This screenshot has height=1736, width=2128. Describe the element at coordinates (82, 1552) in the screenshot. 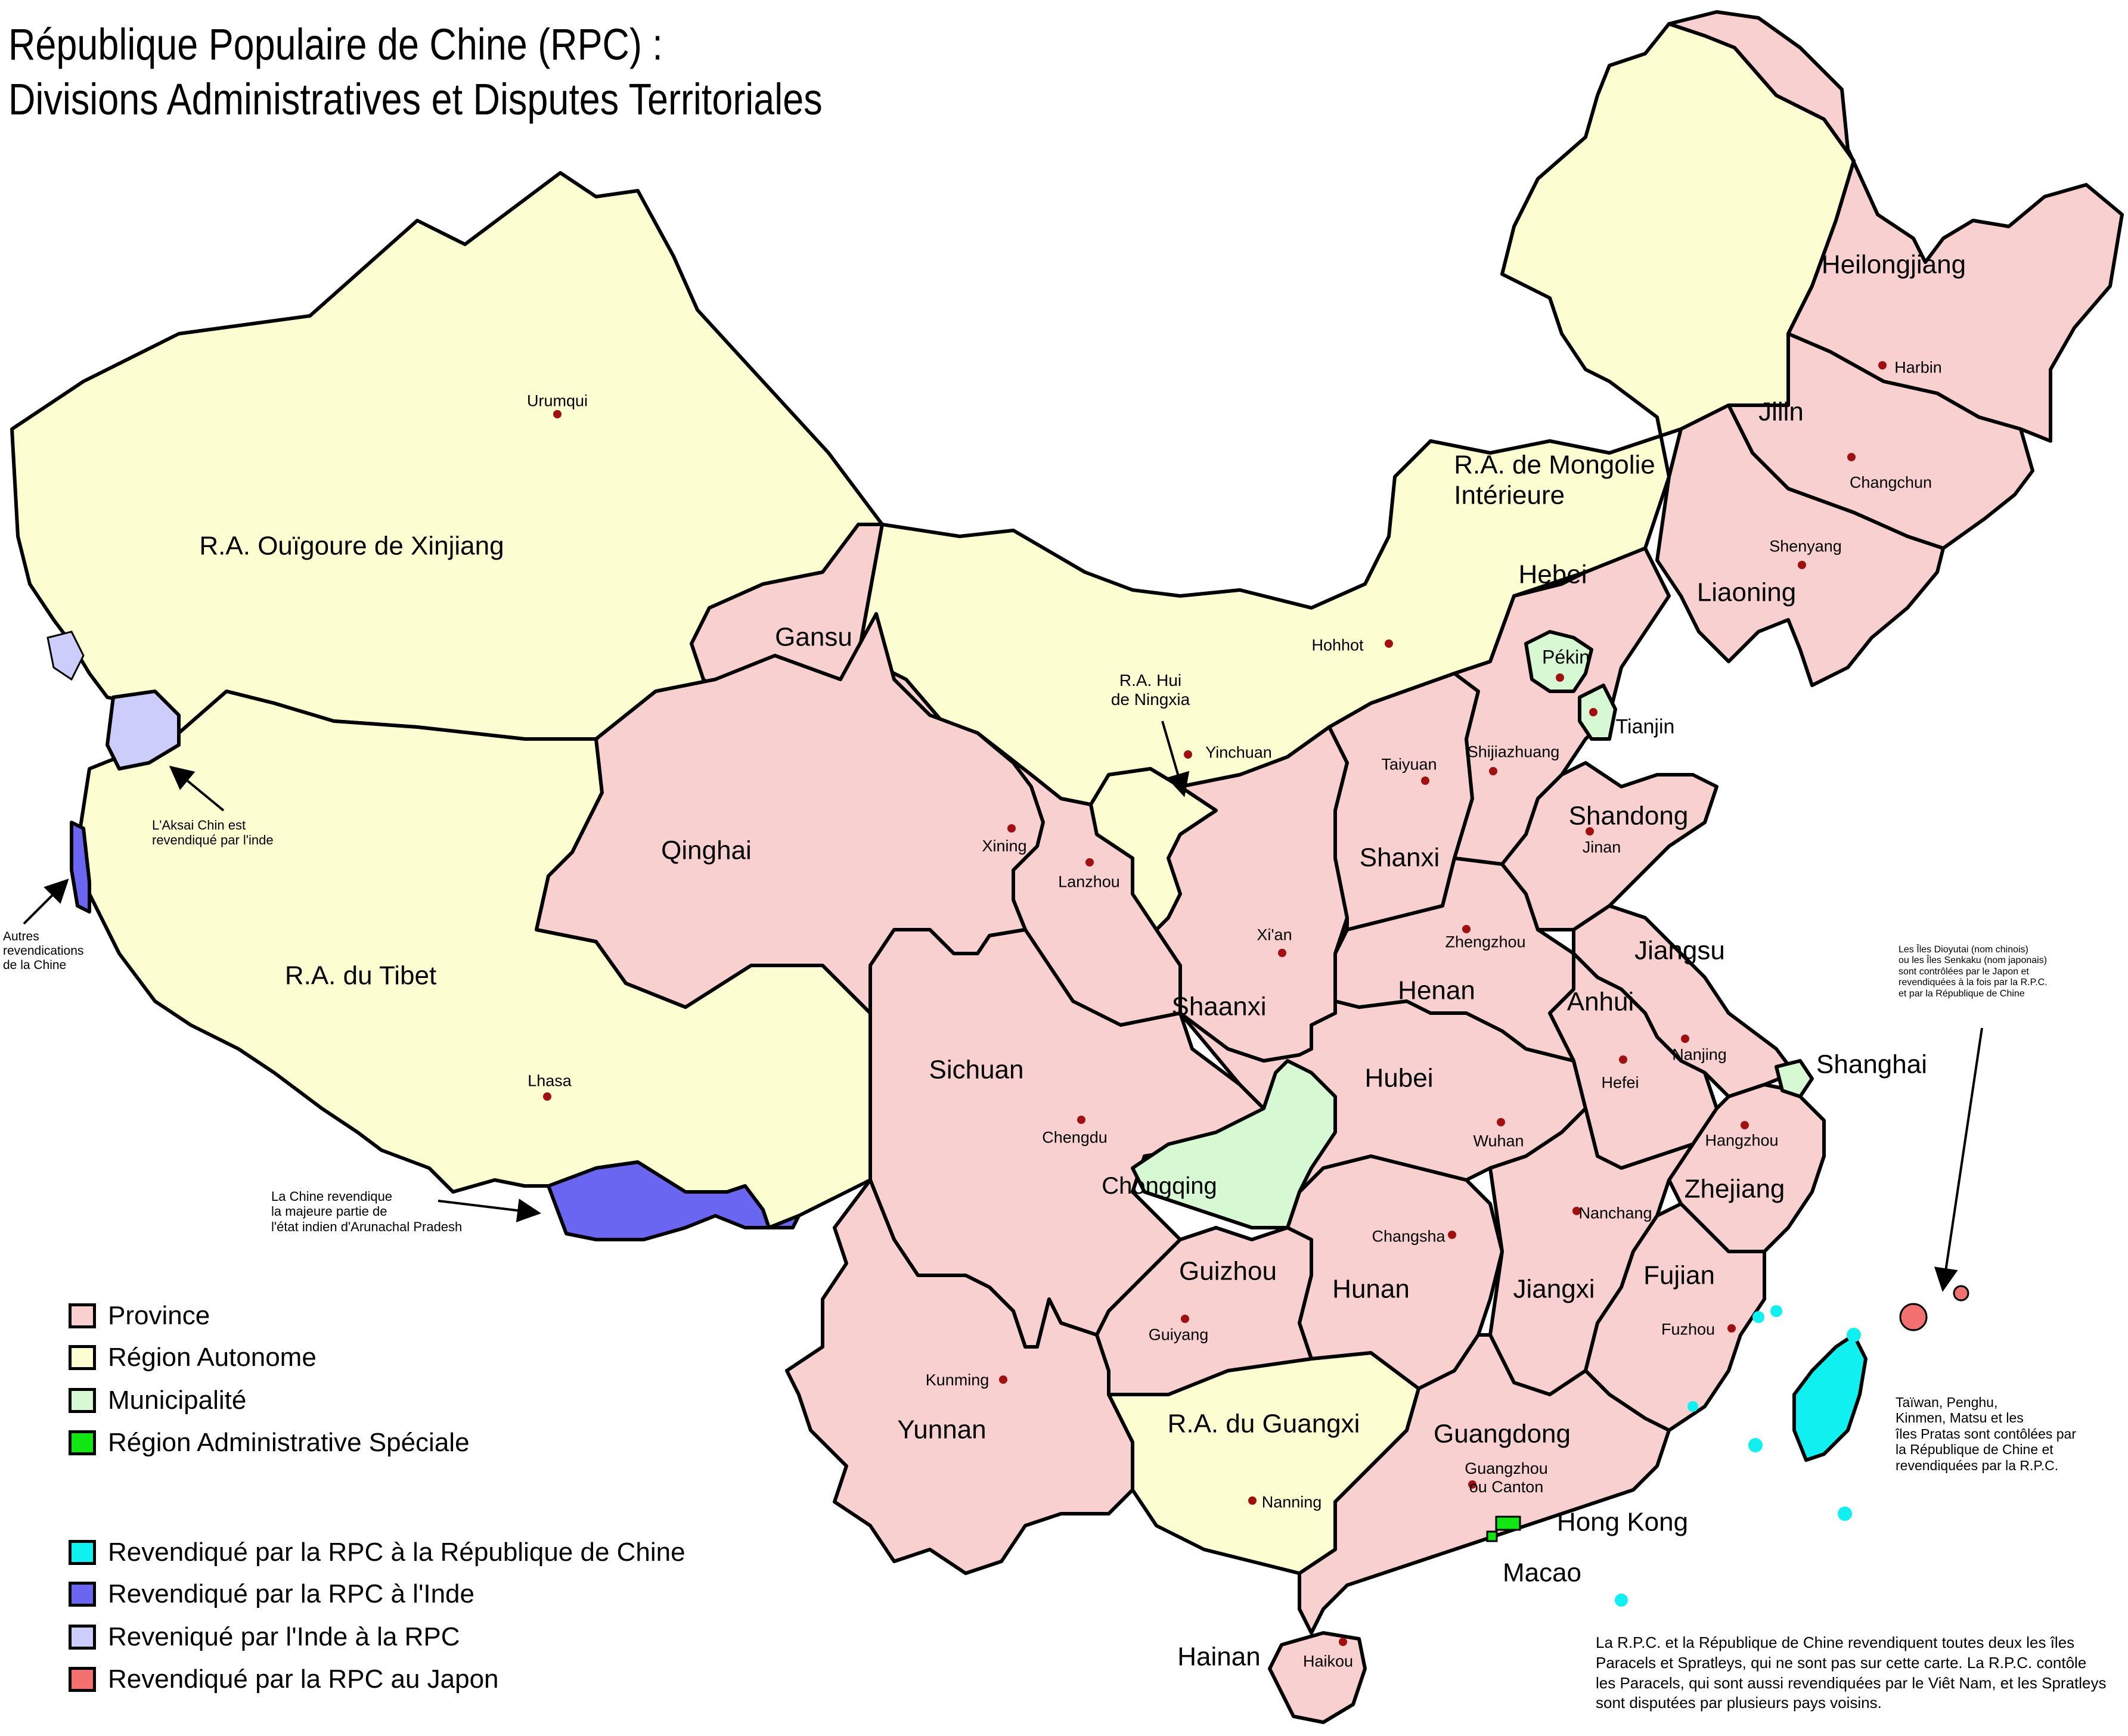

I see `legend-swatch-roc` at that location.